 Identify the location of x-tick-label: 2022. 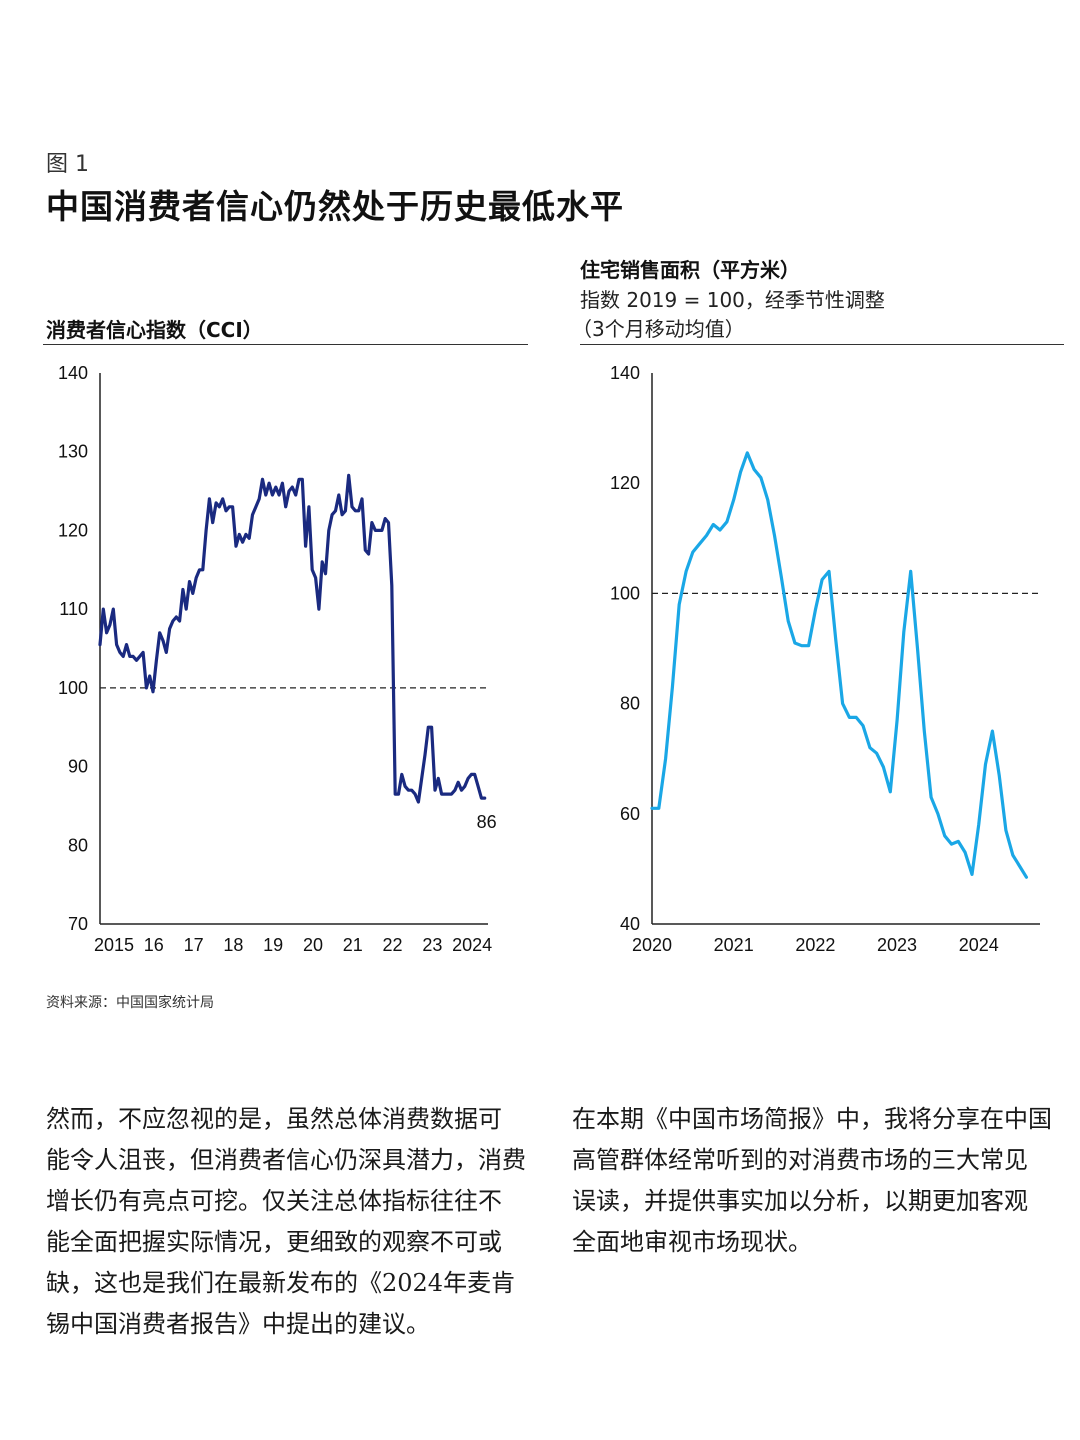
(815, 945).